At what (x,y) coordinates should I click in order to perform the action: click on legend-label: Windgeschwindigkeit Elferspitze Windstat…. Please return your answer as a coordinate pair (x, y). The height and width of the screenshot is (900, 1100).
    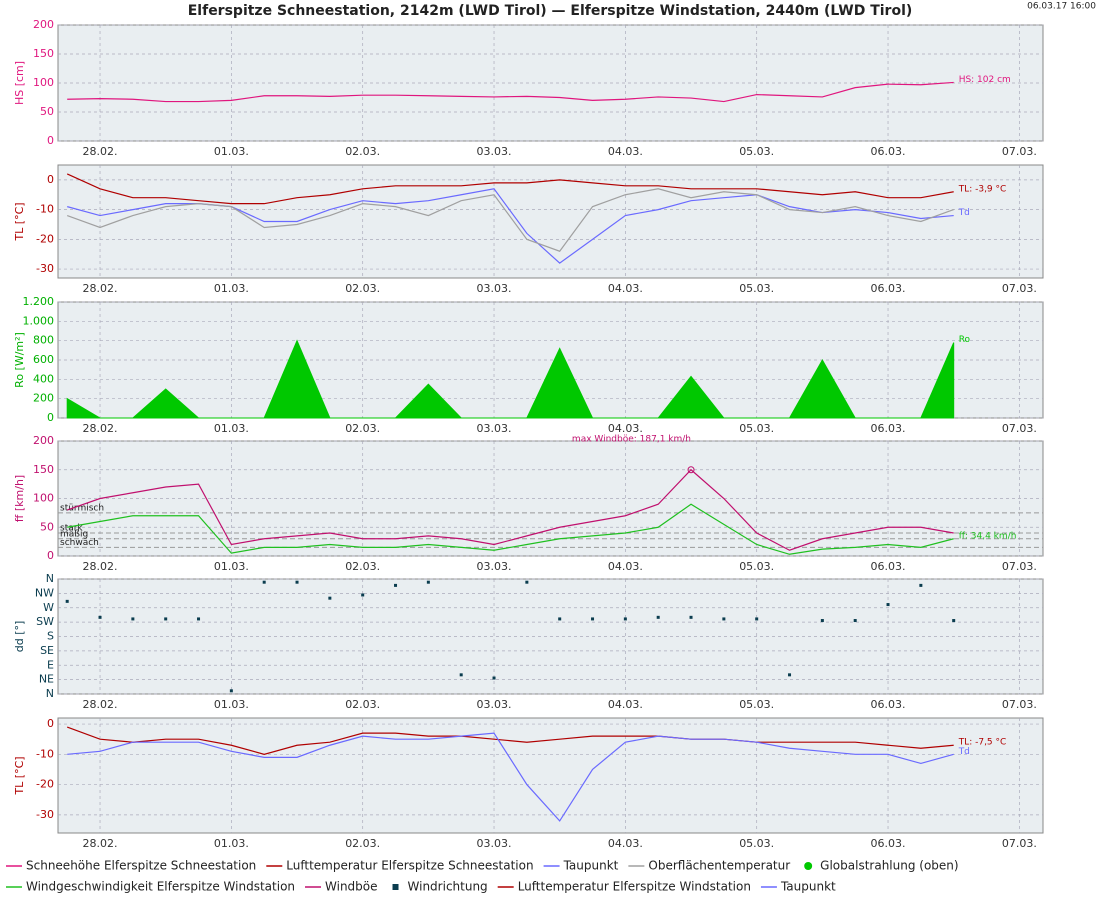
    Looking at the image, I should click on (160, 887).